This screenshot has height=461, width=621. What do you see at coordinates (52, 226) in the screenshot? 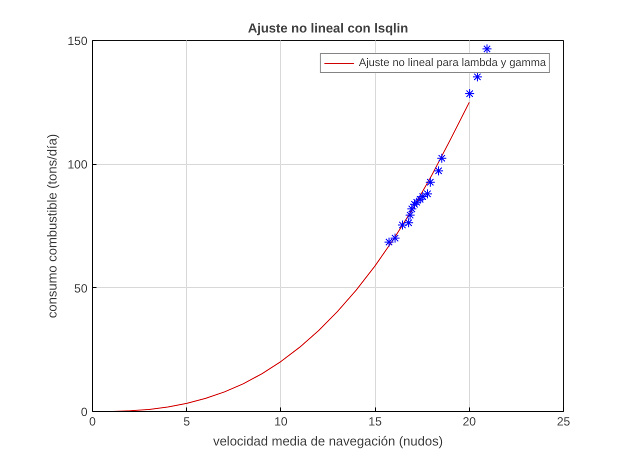
I see `y-axis-title: consumo combustible (tons/día)` at bounding box center [52, 226].